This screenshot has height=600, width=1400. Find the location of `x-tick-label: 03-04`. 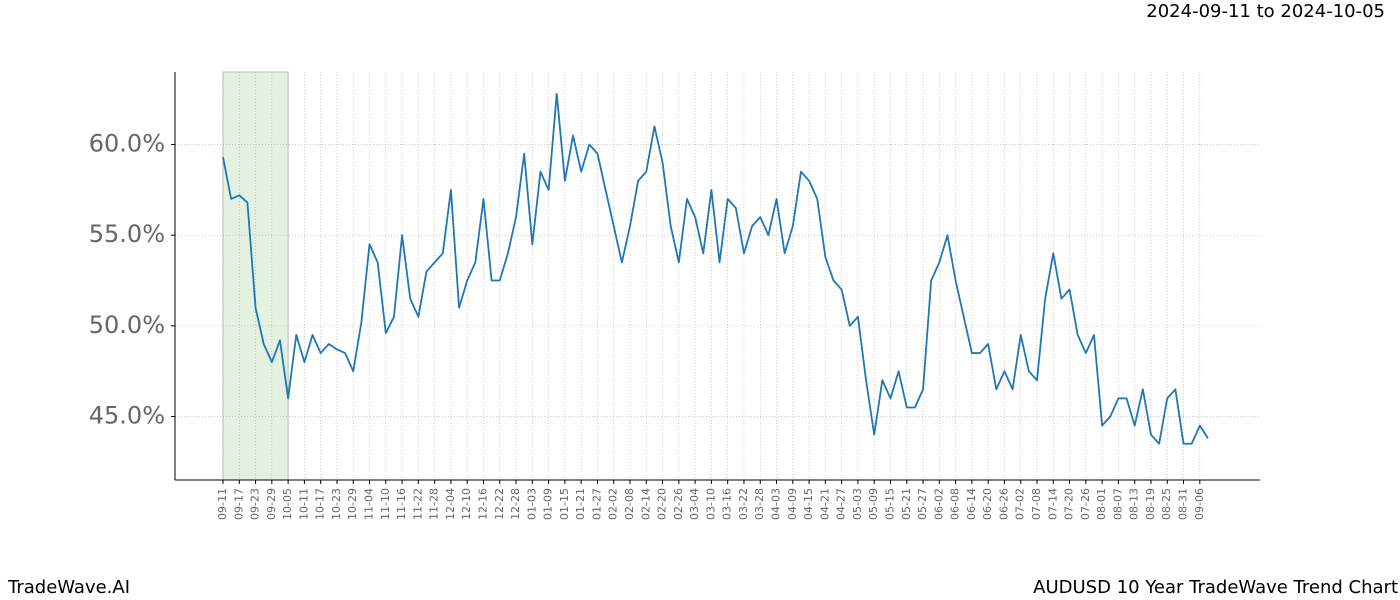

x-tick-label: 03-04 is located at coordinates (694, 504).